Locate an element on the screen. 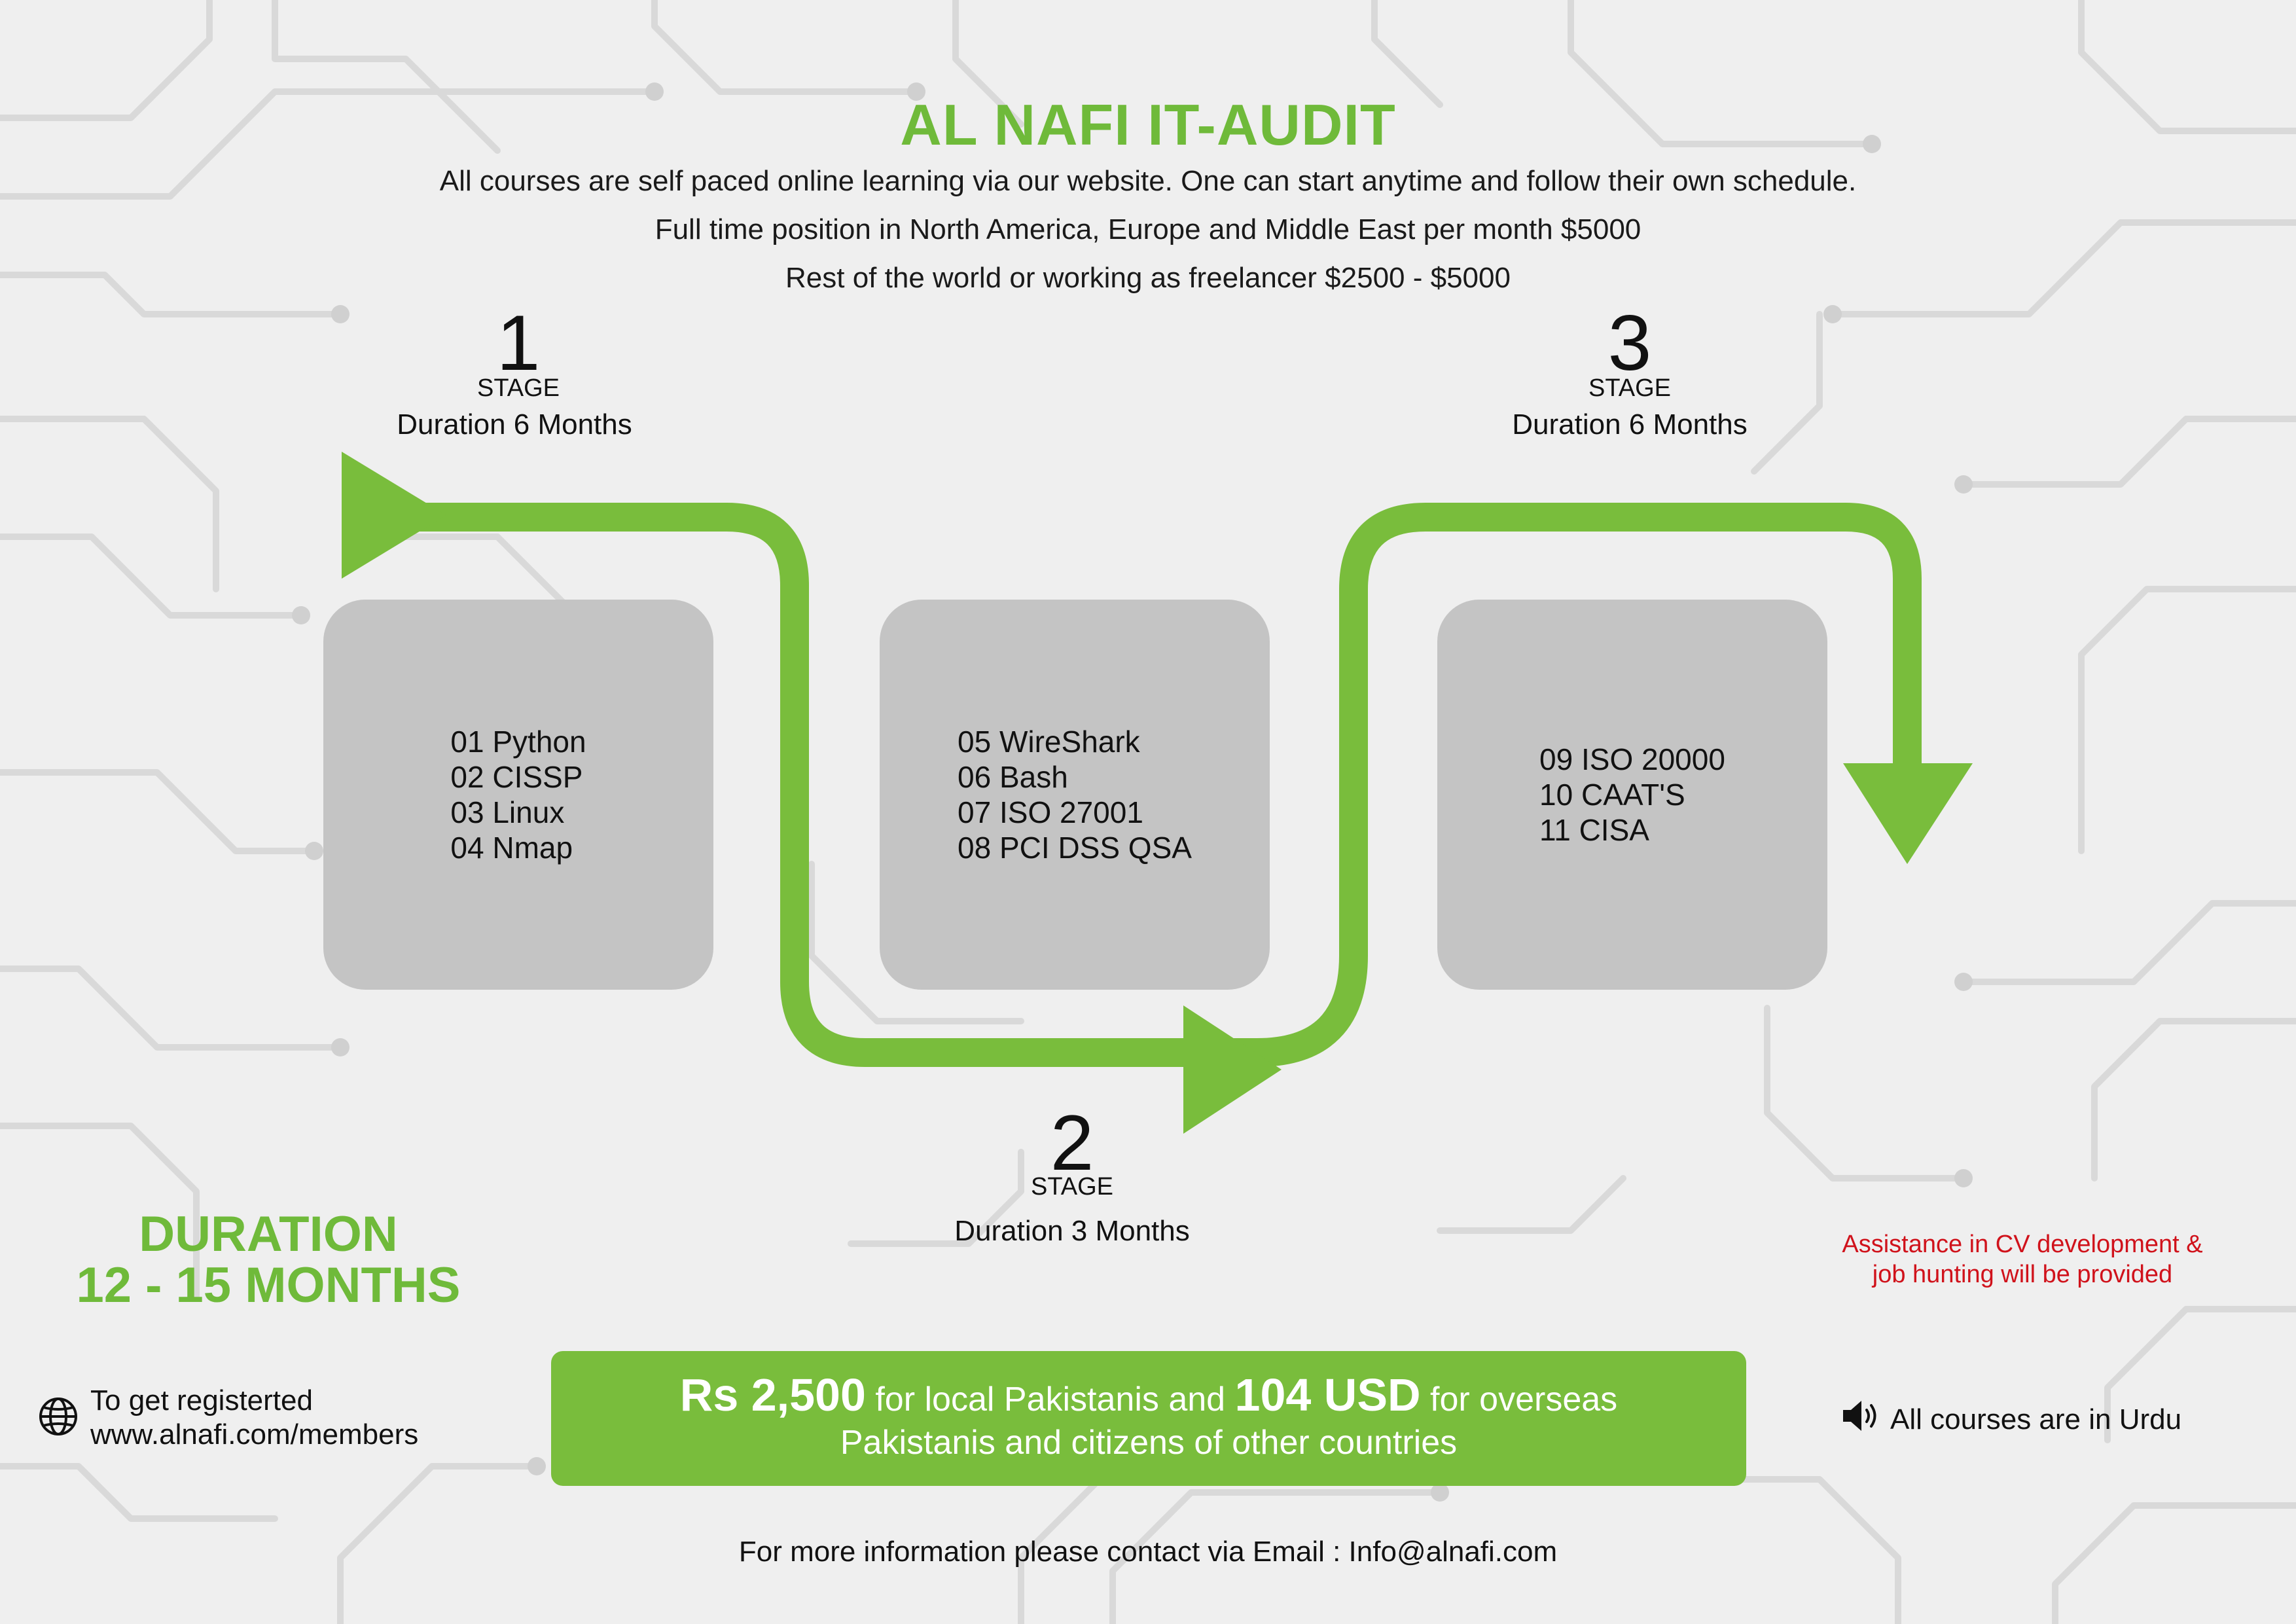 This screenshot has width=2296, height=1624. overseas-price-text: for overseas is located at coordinates (1524, 1399).